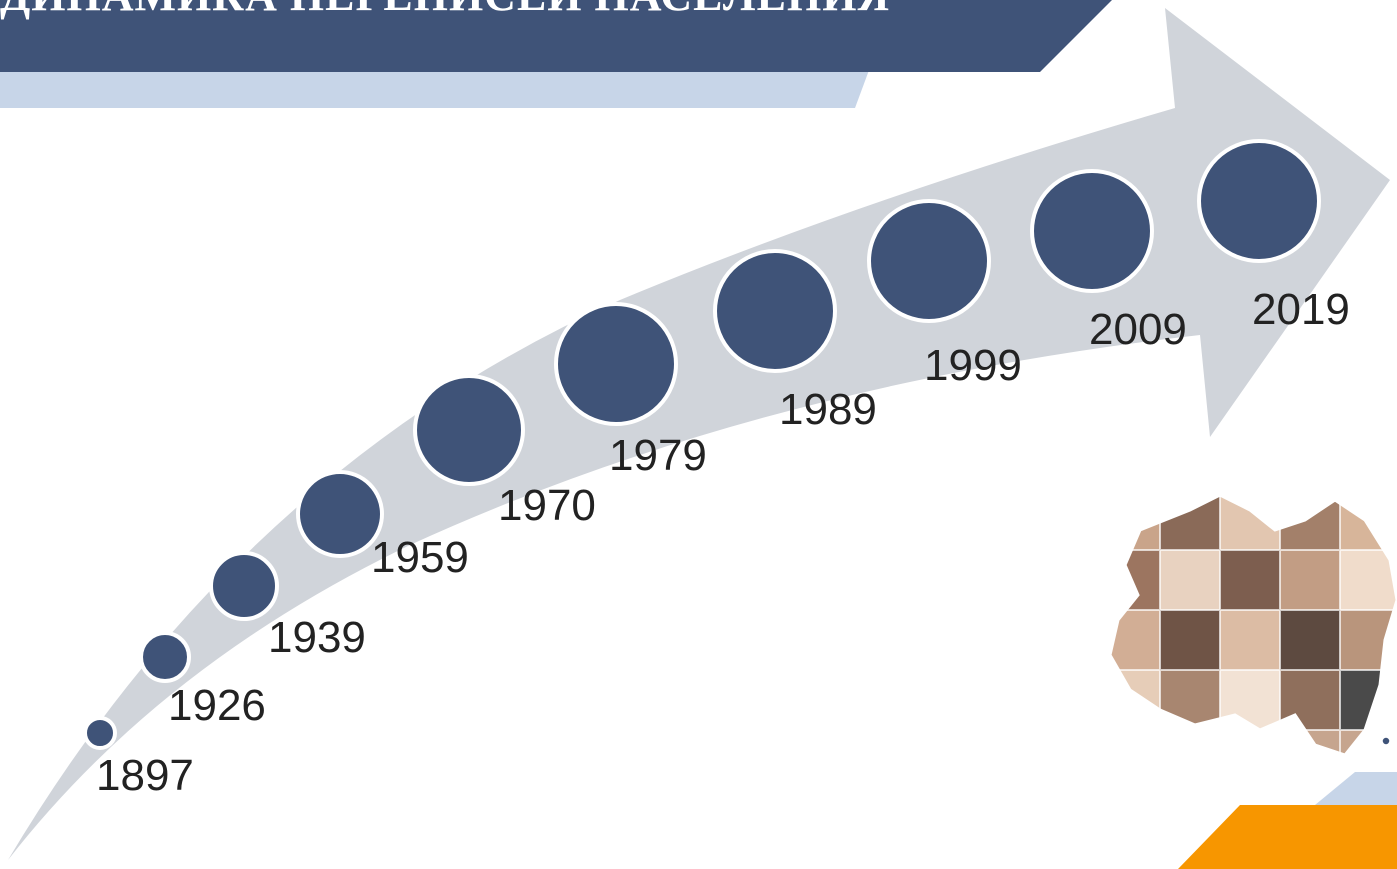 The height and width of the screenshot is (869, 1397). Describe the element at coordinates (165, 657) in the screenshot. I see `timeline-circle-1926` at that location.